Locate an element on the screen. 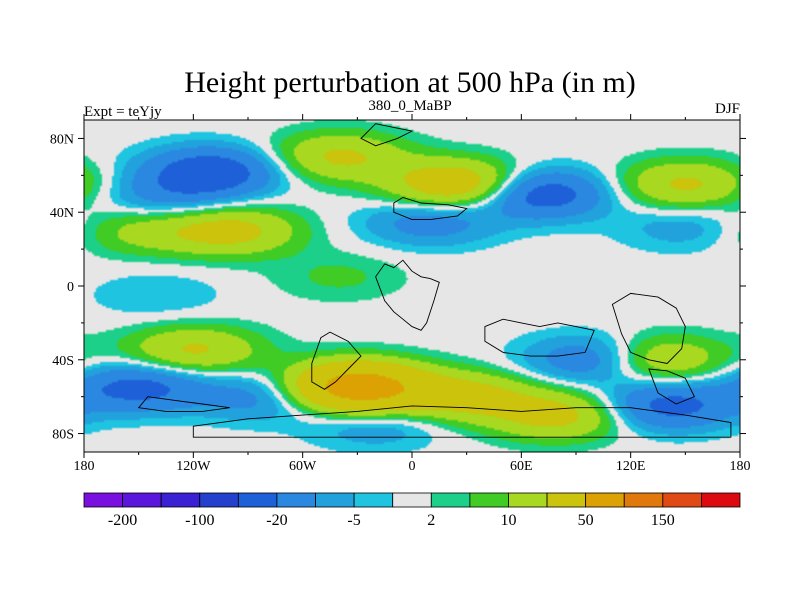  y-tick-label: 0 is located at coordinates (70, 287).